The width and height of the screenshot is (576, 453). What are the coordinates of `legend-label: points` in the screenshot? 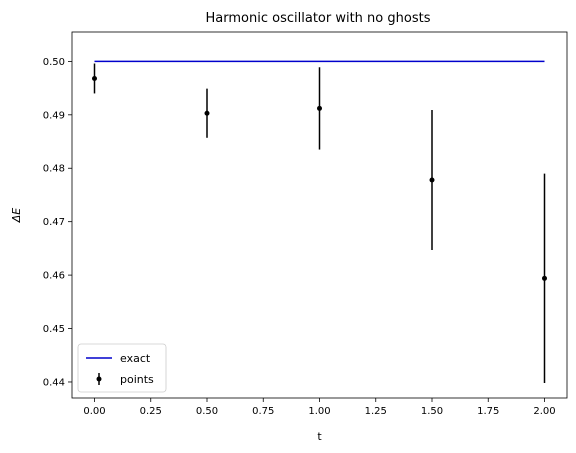 It's located at (137, 379).